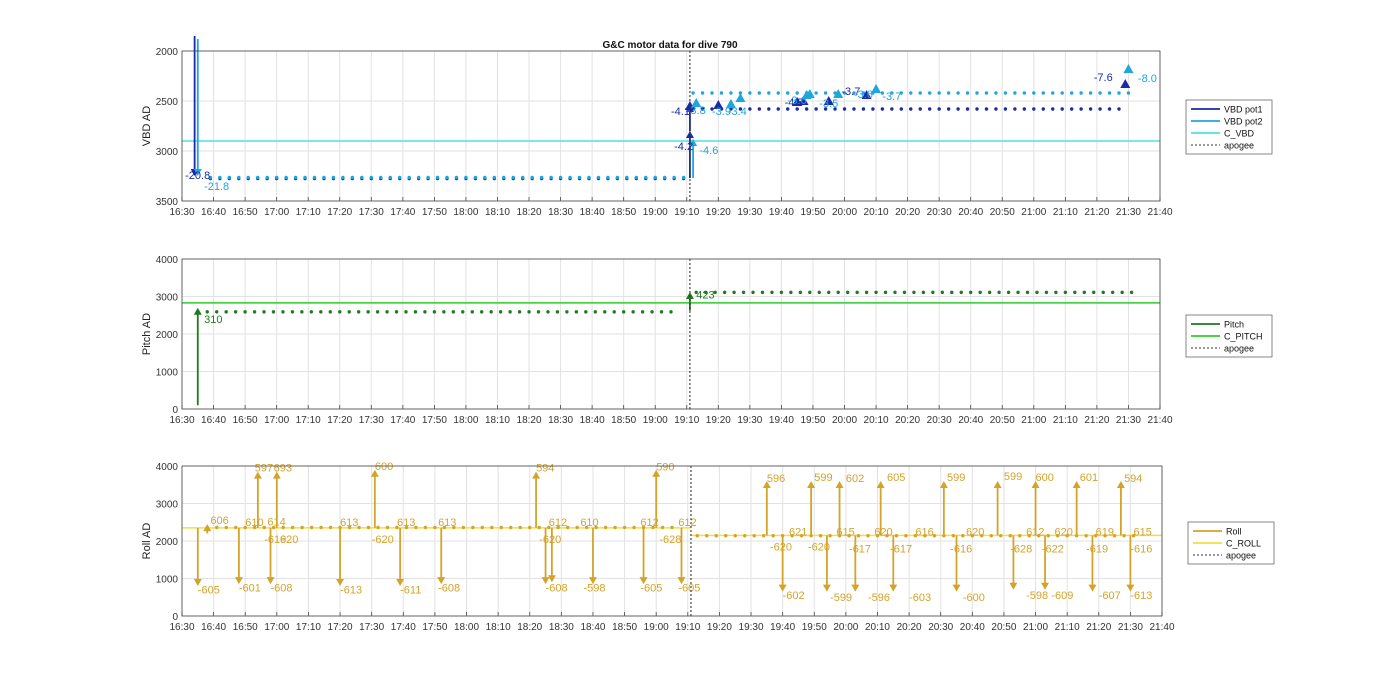 The height and width of the screenshot is (693, 1400). What do you see at coordinates (289, 540) in the screenshot?
I see `data-label: 620` at bounding box center [289, 540].